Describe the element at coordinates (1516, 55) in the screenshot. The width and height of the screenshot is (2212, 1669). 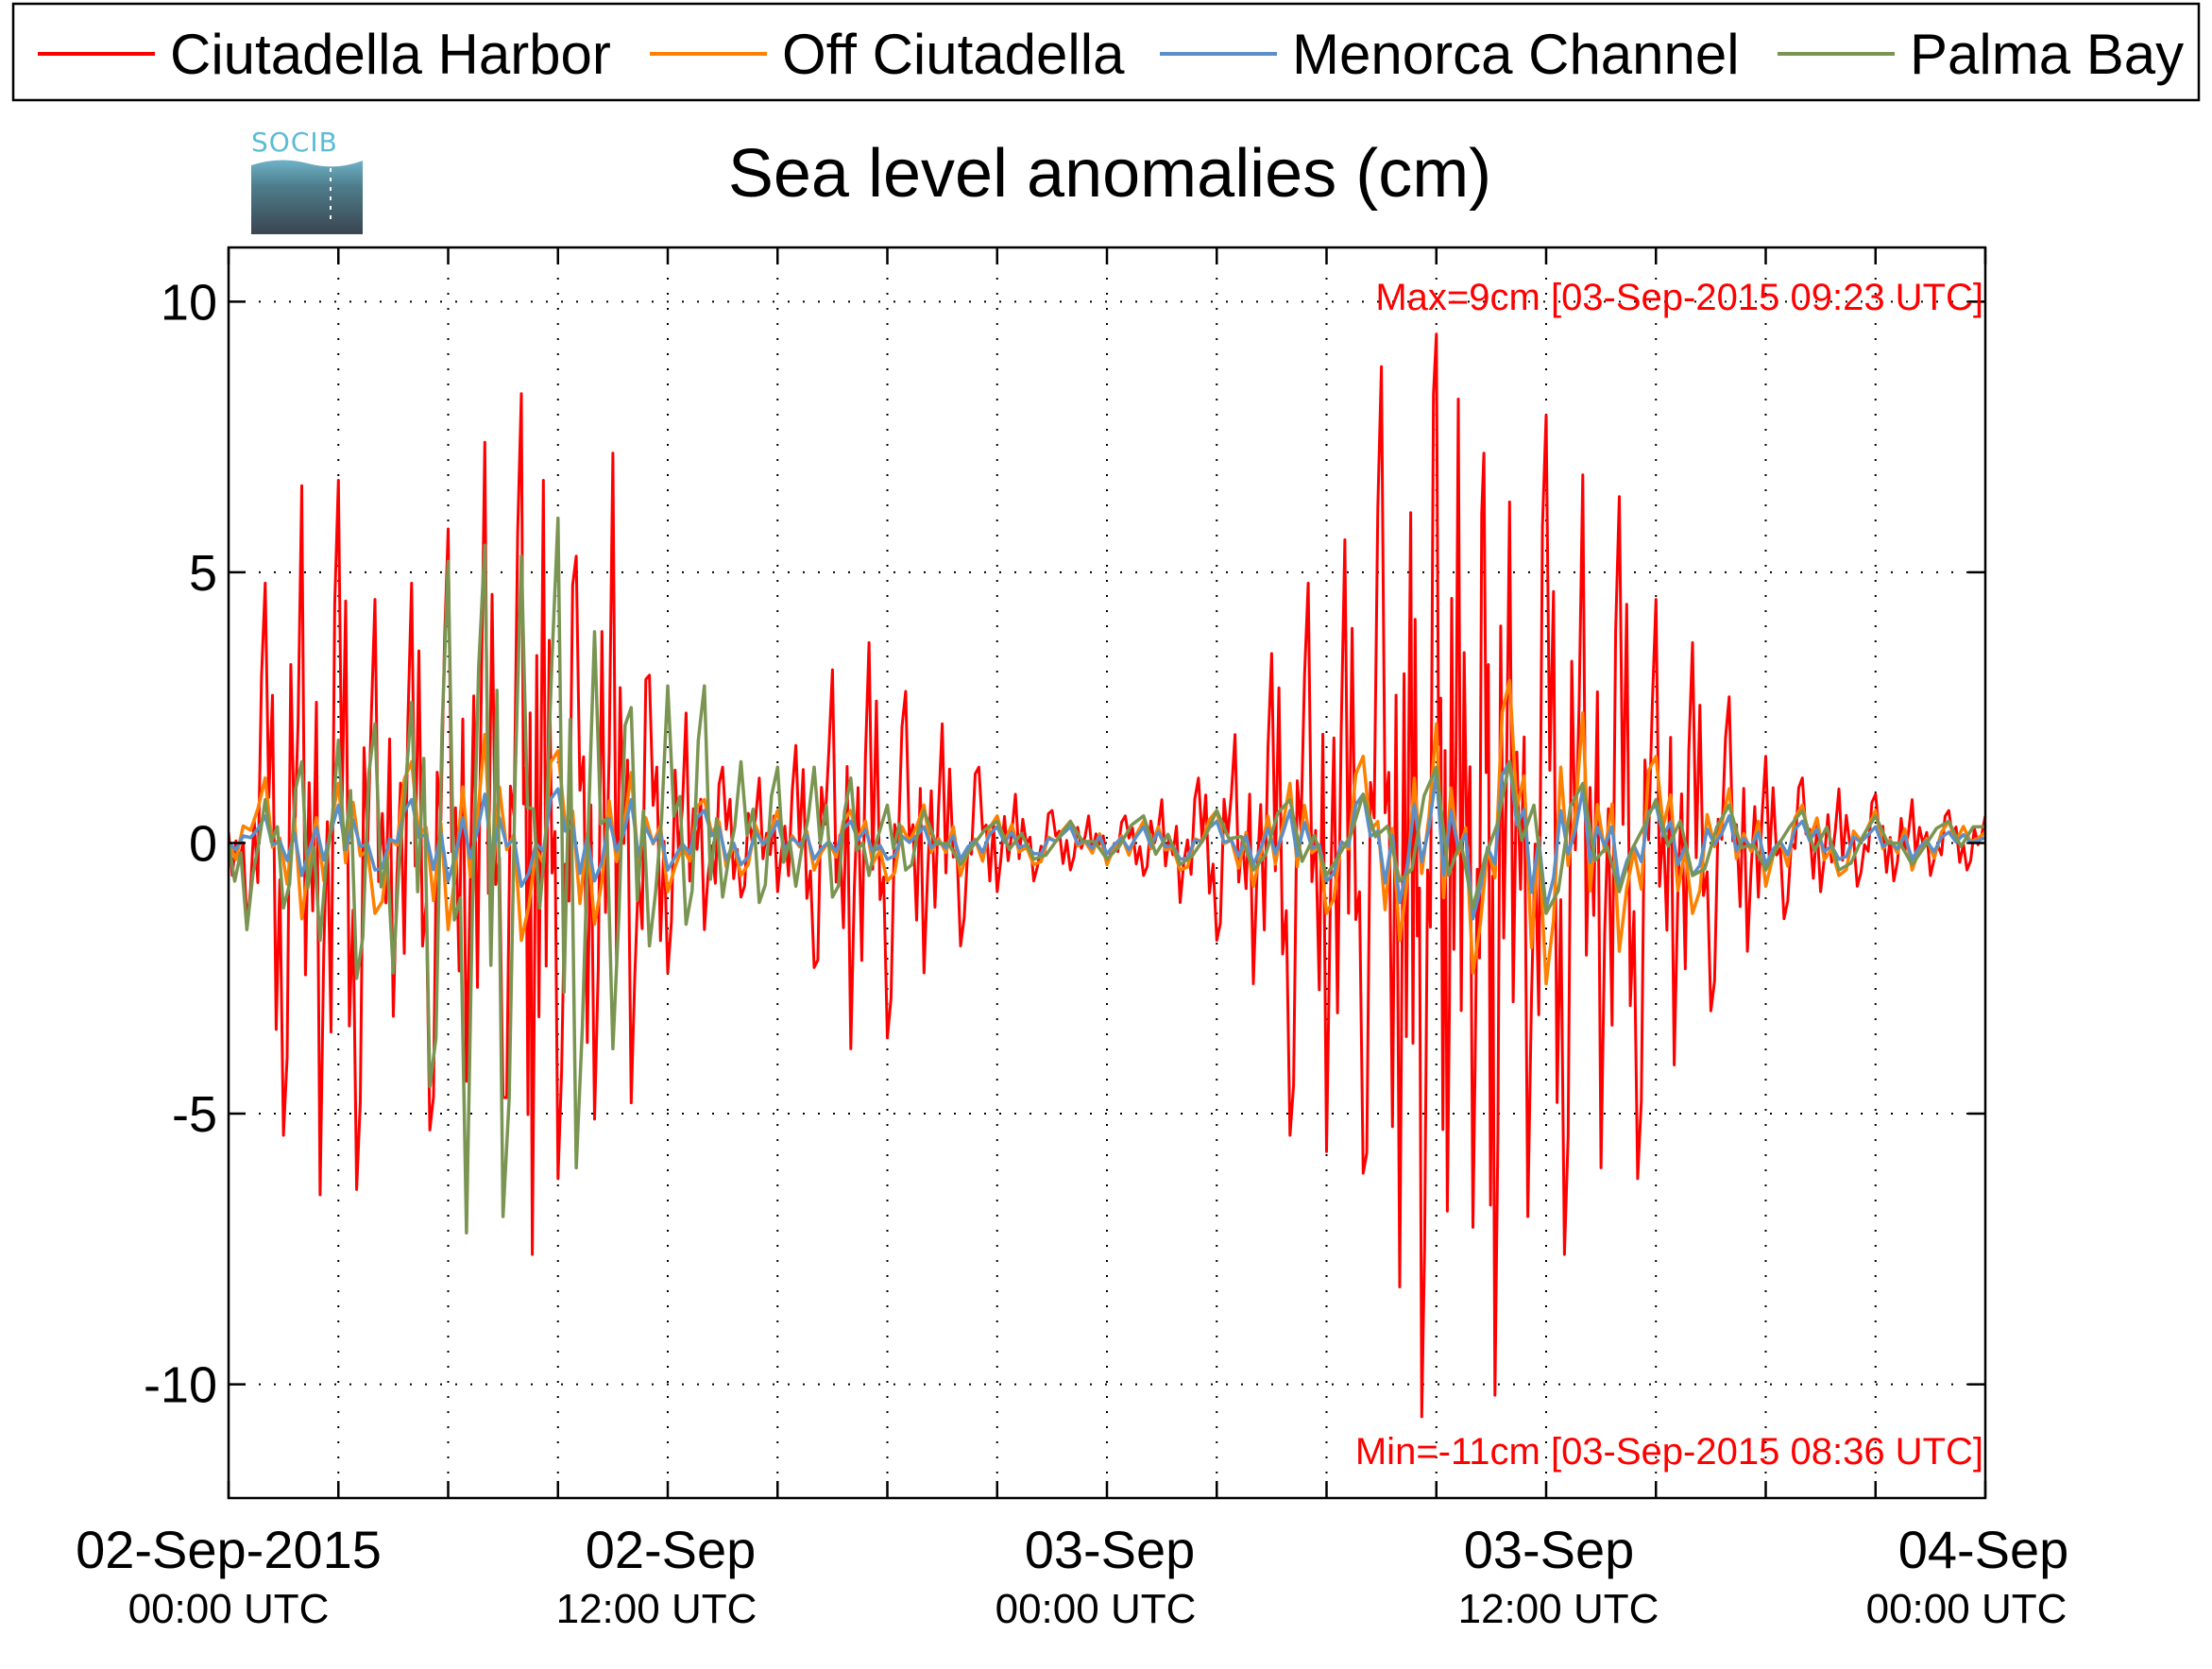
I see `legend-label: Menorca Channel` at that location.